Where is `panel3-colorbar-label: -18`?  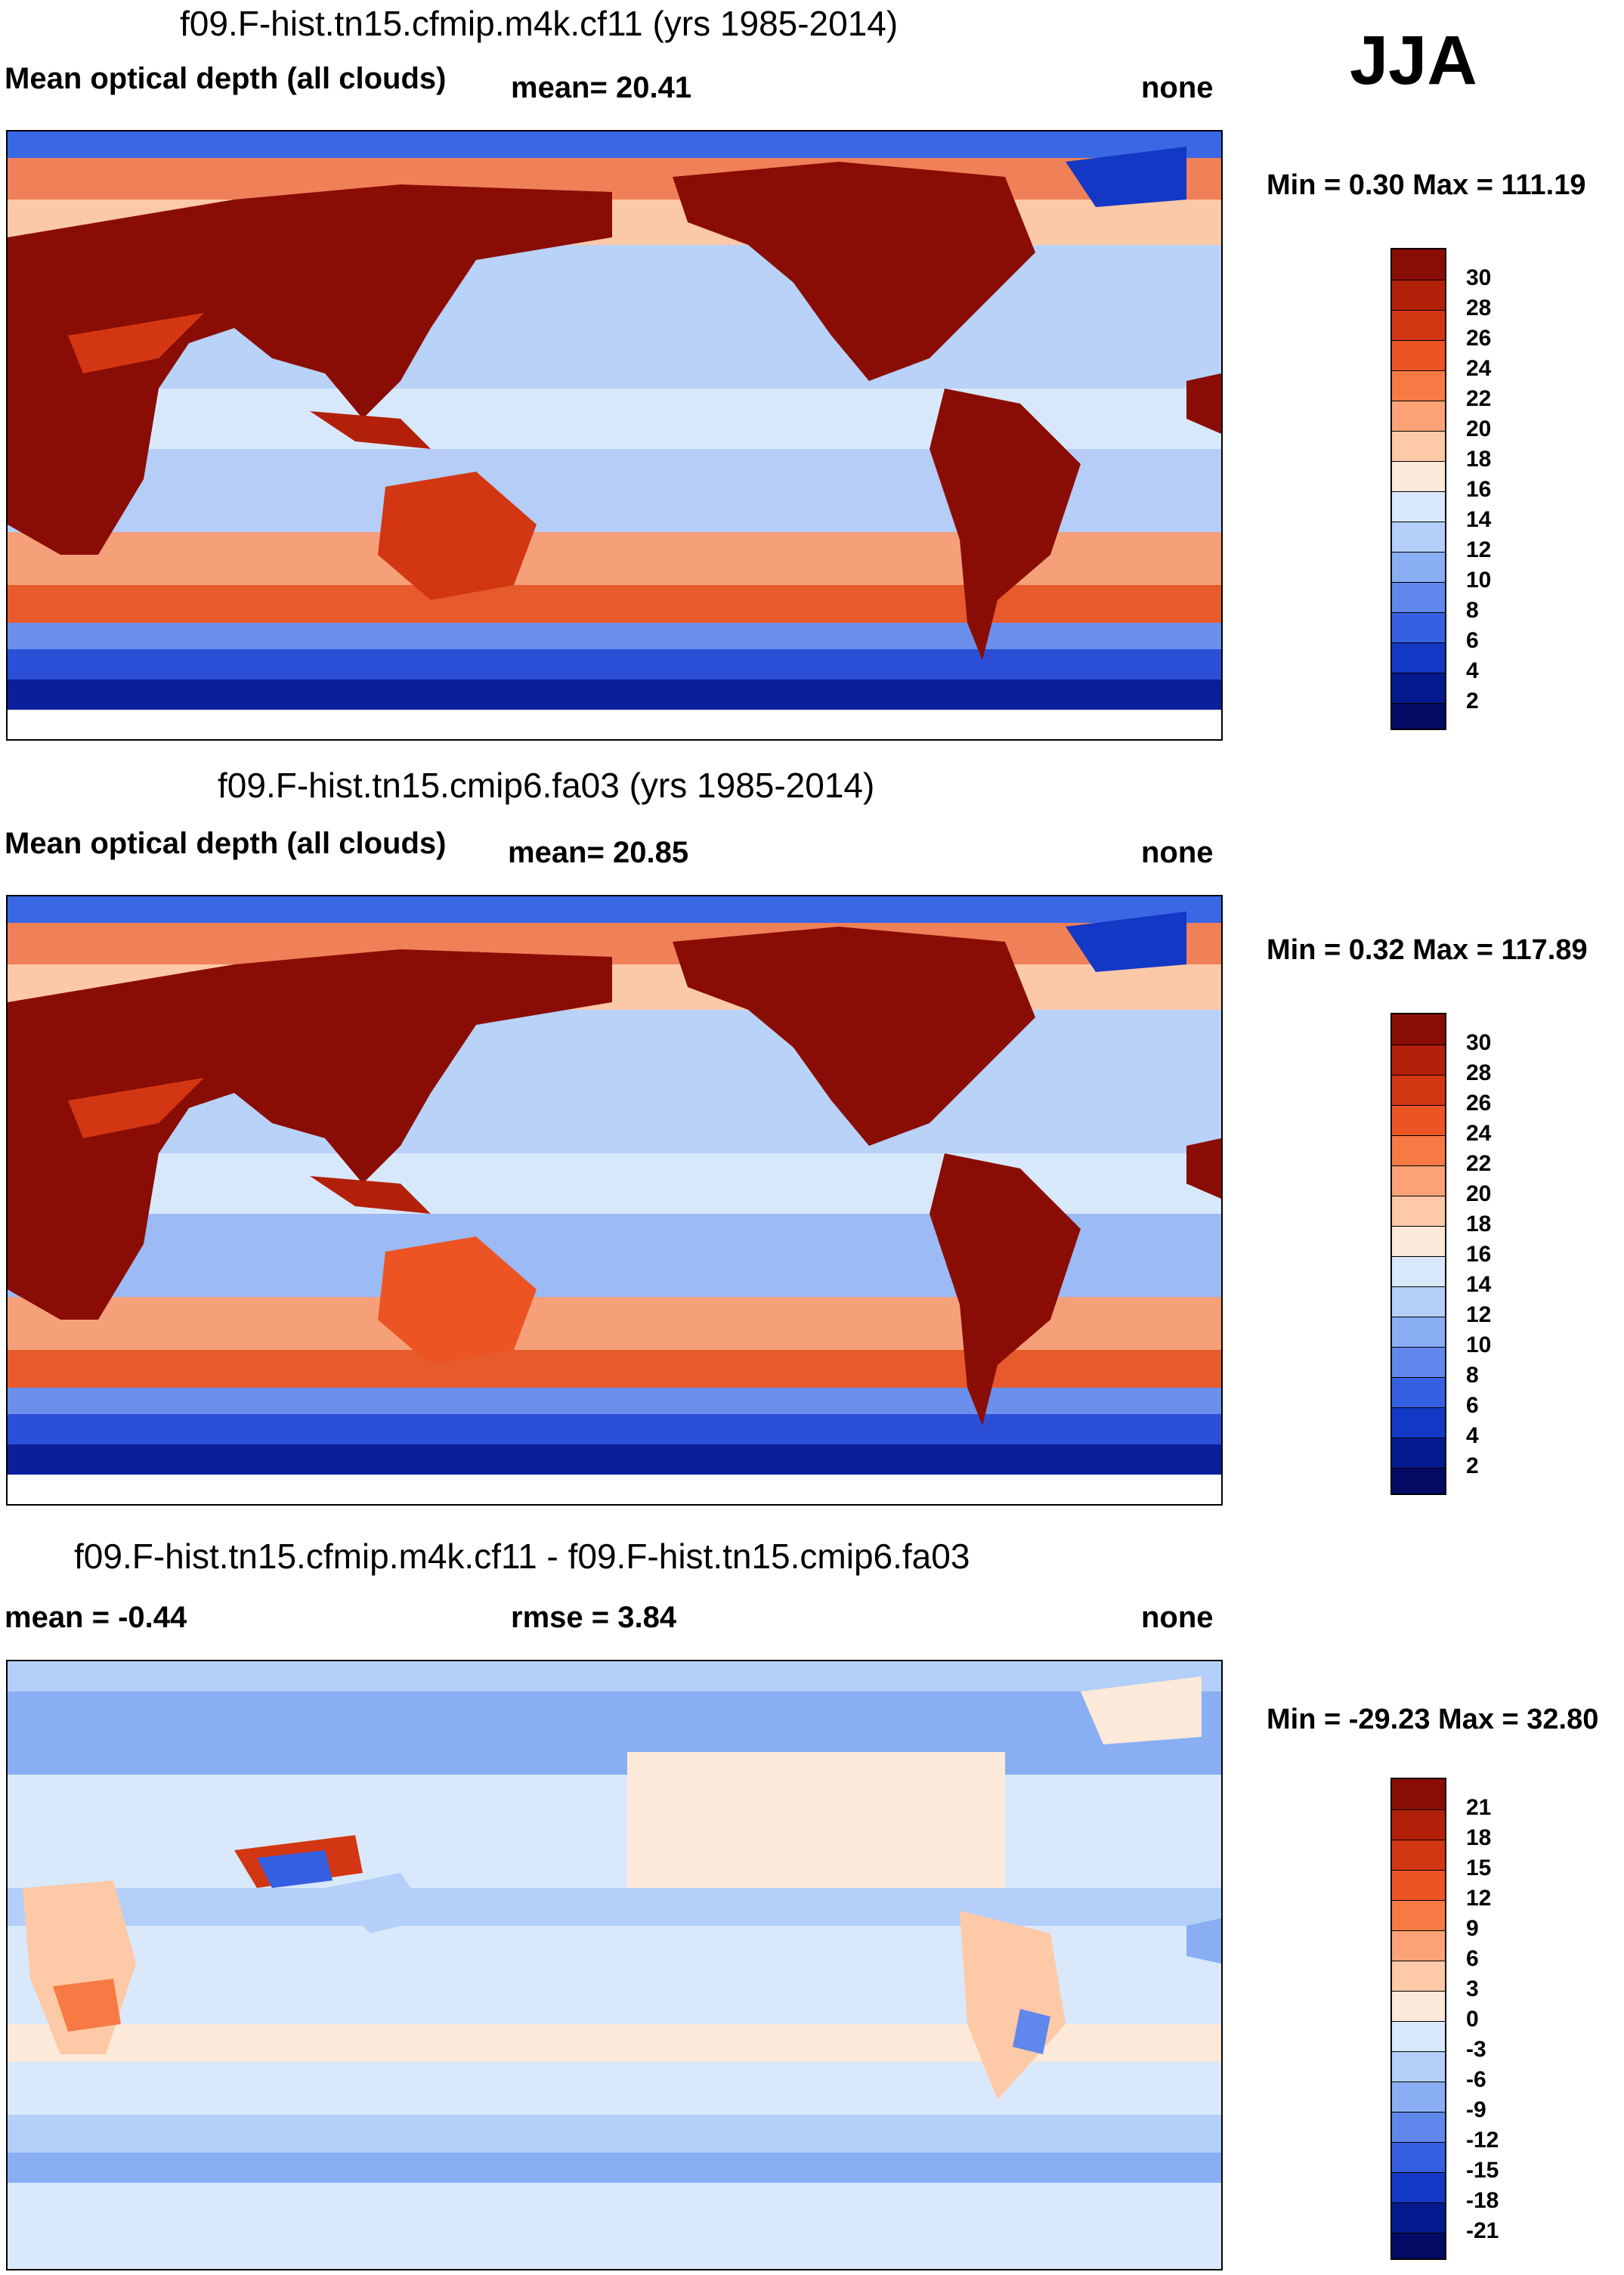 panel3-colorbar-label: -18 is located at coordinates (1482, 2200).